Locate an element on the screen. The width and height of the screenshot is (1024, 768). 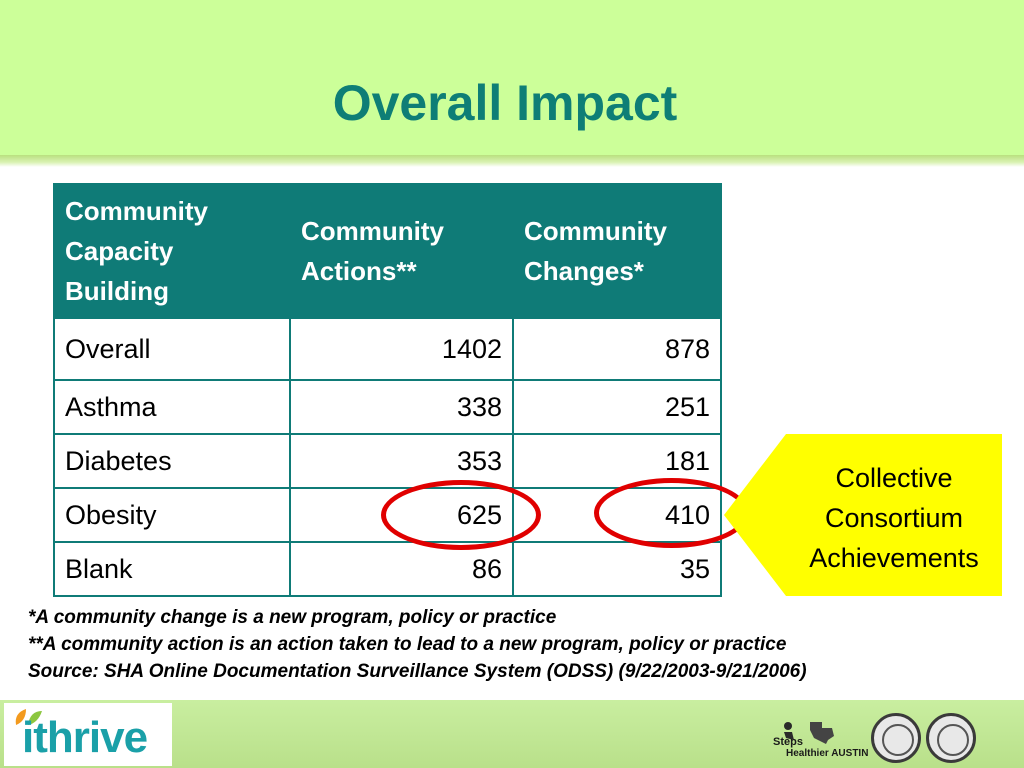
row-label: Obesity is located at coordinates (172, 515).